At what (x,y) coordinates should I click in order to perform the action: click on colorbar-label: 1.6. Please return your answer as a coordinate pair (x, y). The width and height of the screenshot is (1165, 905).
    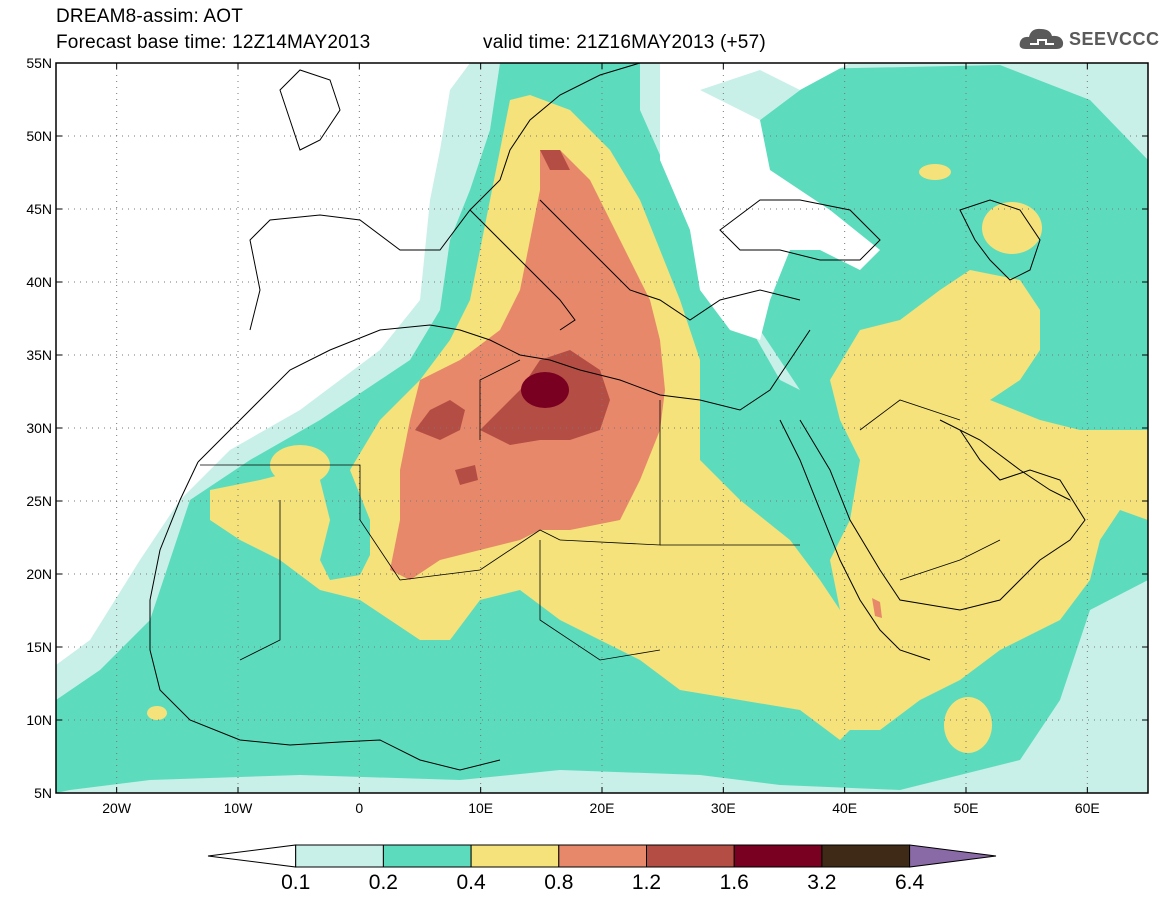
    Looking at the image, I should click on (734, 882).